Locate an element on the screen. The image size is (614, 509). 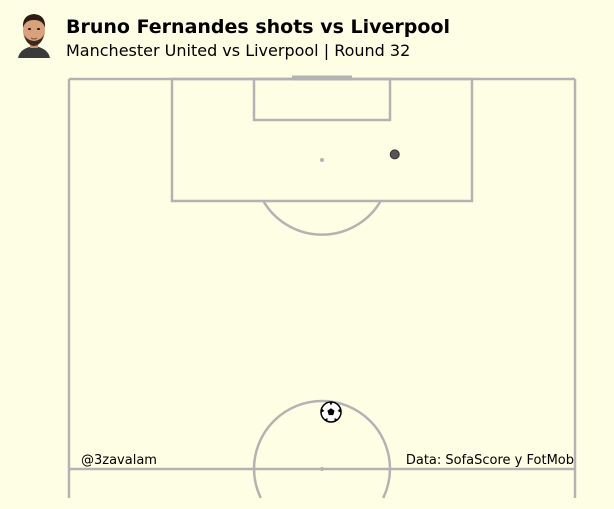
data-source-credit: Data: SofaScore y FotMob is located at coordinates (489, 460).